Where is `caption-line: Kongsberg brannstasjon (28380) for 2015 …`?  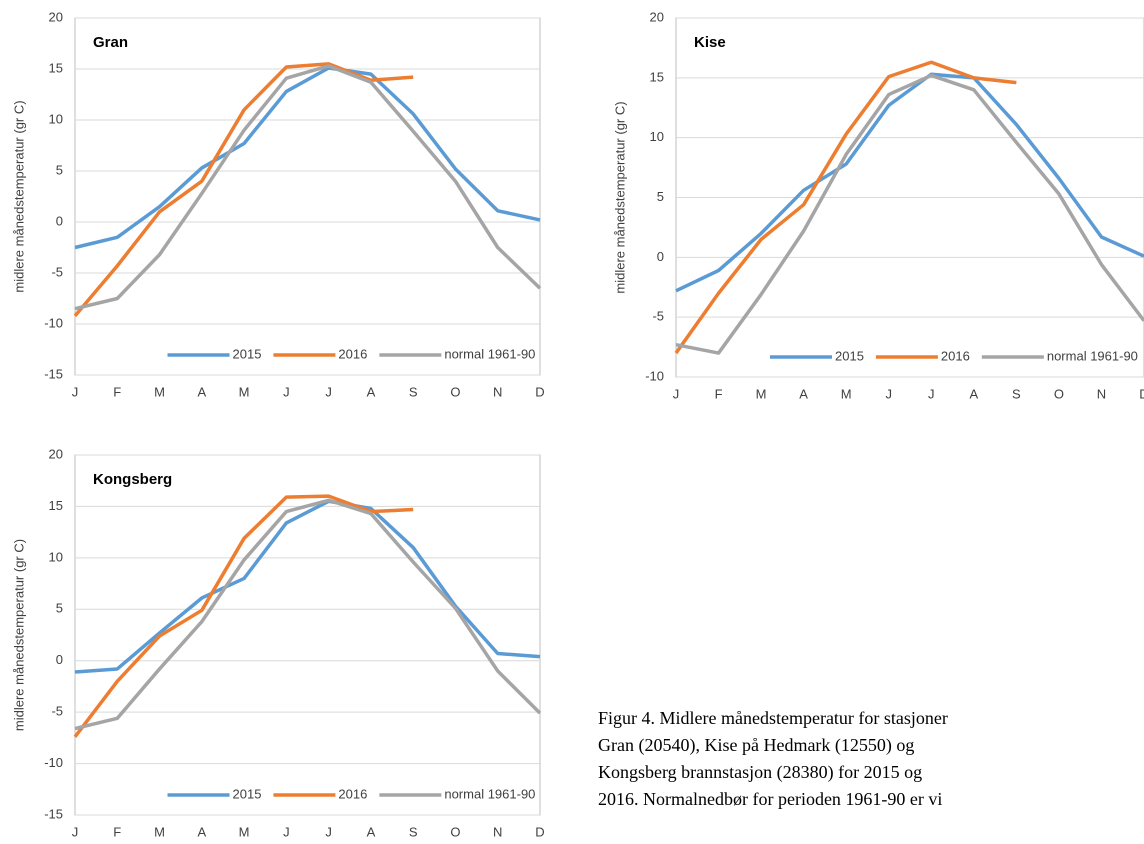 caption-line: Kongsberg brannstasjon (28380) for 2015 … is located at coordinates (760, 772).